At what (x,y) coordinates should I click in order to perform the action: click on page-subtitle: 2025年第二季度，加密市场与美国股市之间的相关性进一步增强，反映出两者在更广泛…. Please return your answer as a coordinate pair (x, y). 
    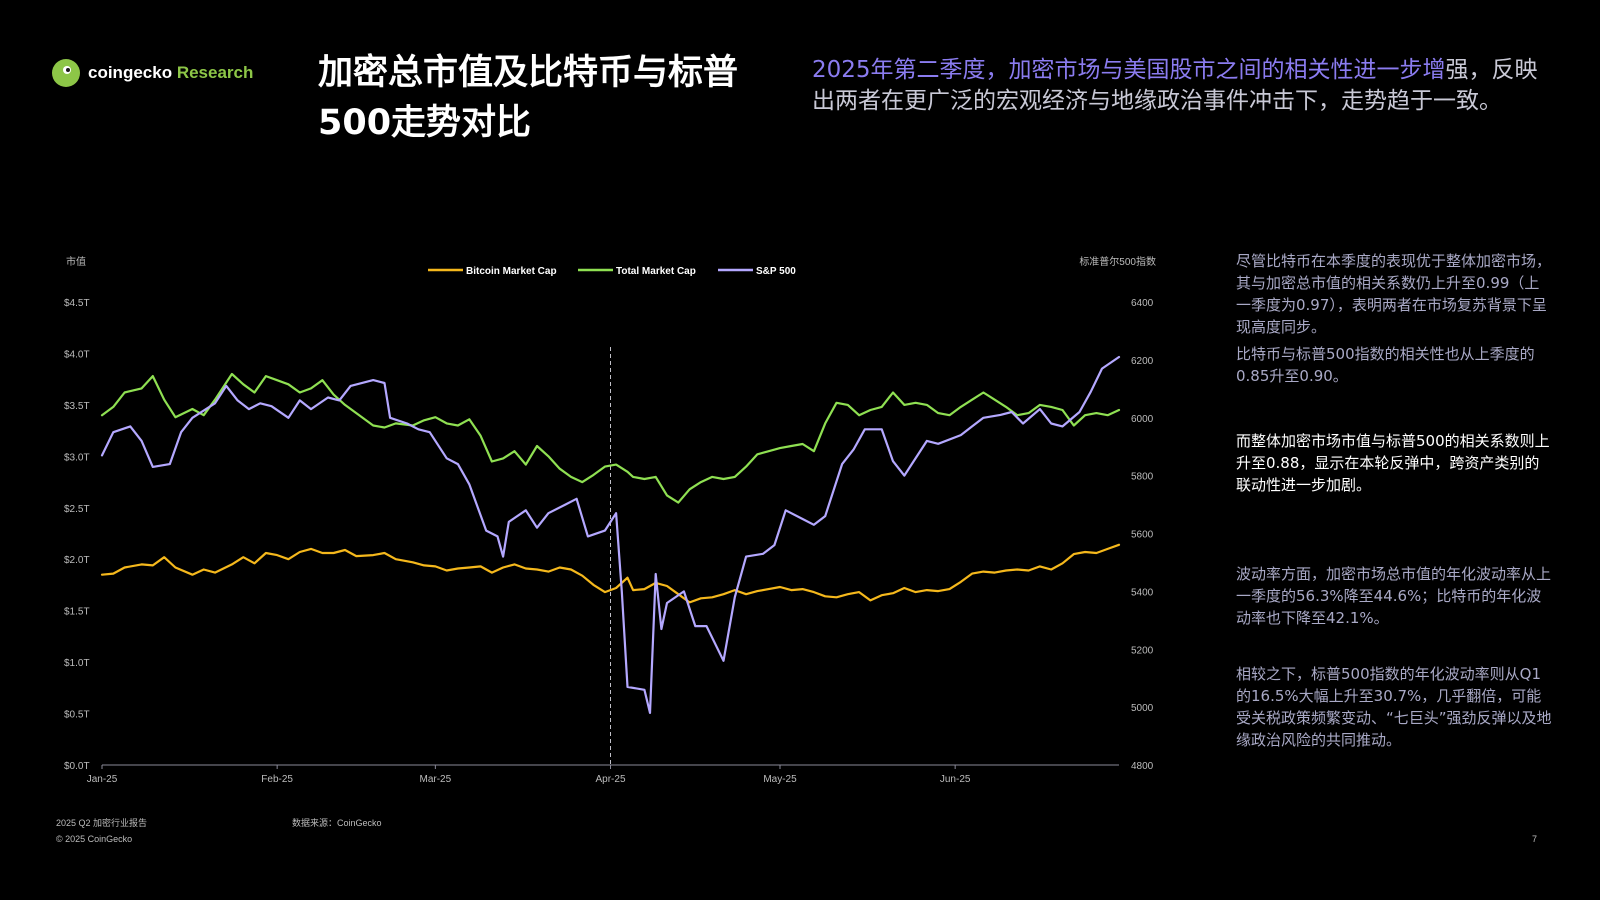
    Looking at the image, I should click on (1177, 86).